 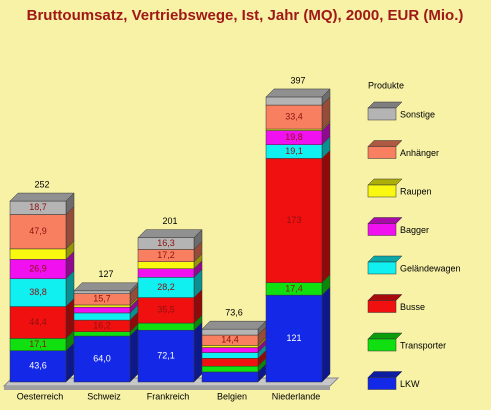 What do you see at coordinates (38, 268) in the screenshot?
I see `value-label: 26,9` at bounding box center [38, 268].